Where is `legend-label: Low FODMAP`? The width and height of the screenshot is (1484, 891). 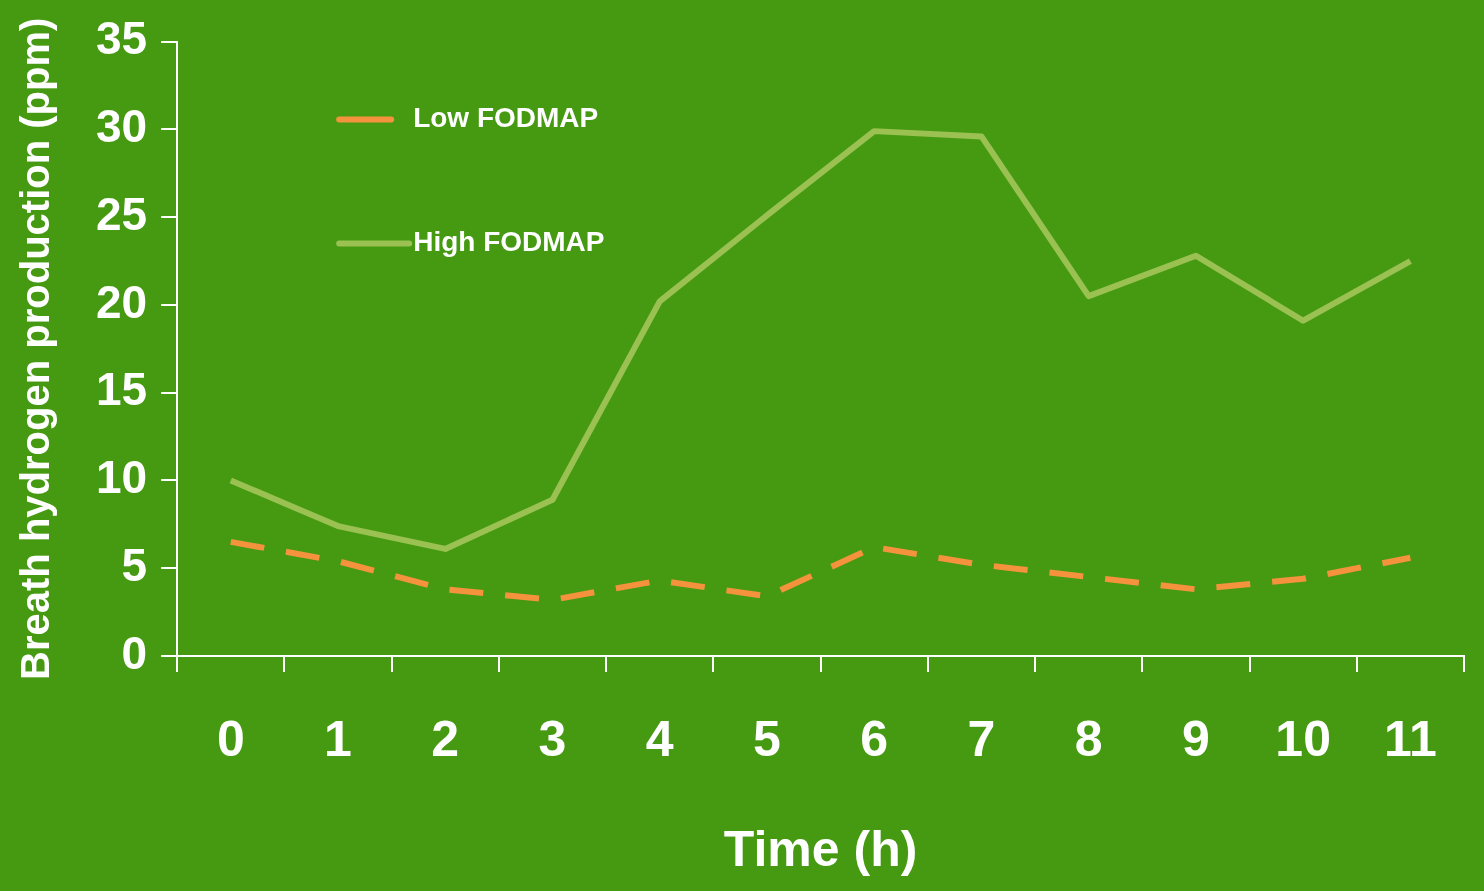 legend-label: Low FODMAP is located at coordinates (506, 118).